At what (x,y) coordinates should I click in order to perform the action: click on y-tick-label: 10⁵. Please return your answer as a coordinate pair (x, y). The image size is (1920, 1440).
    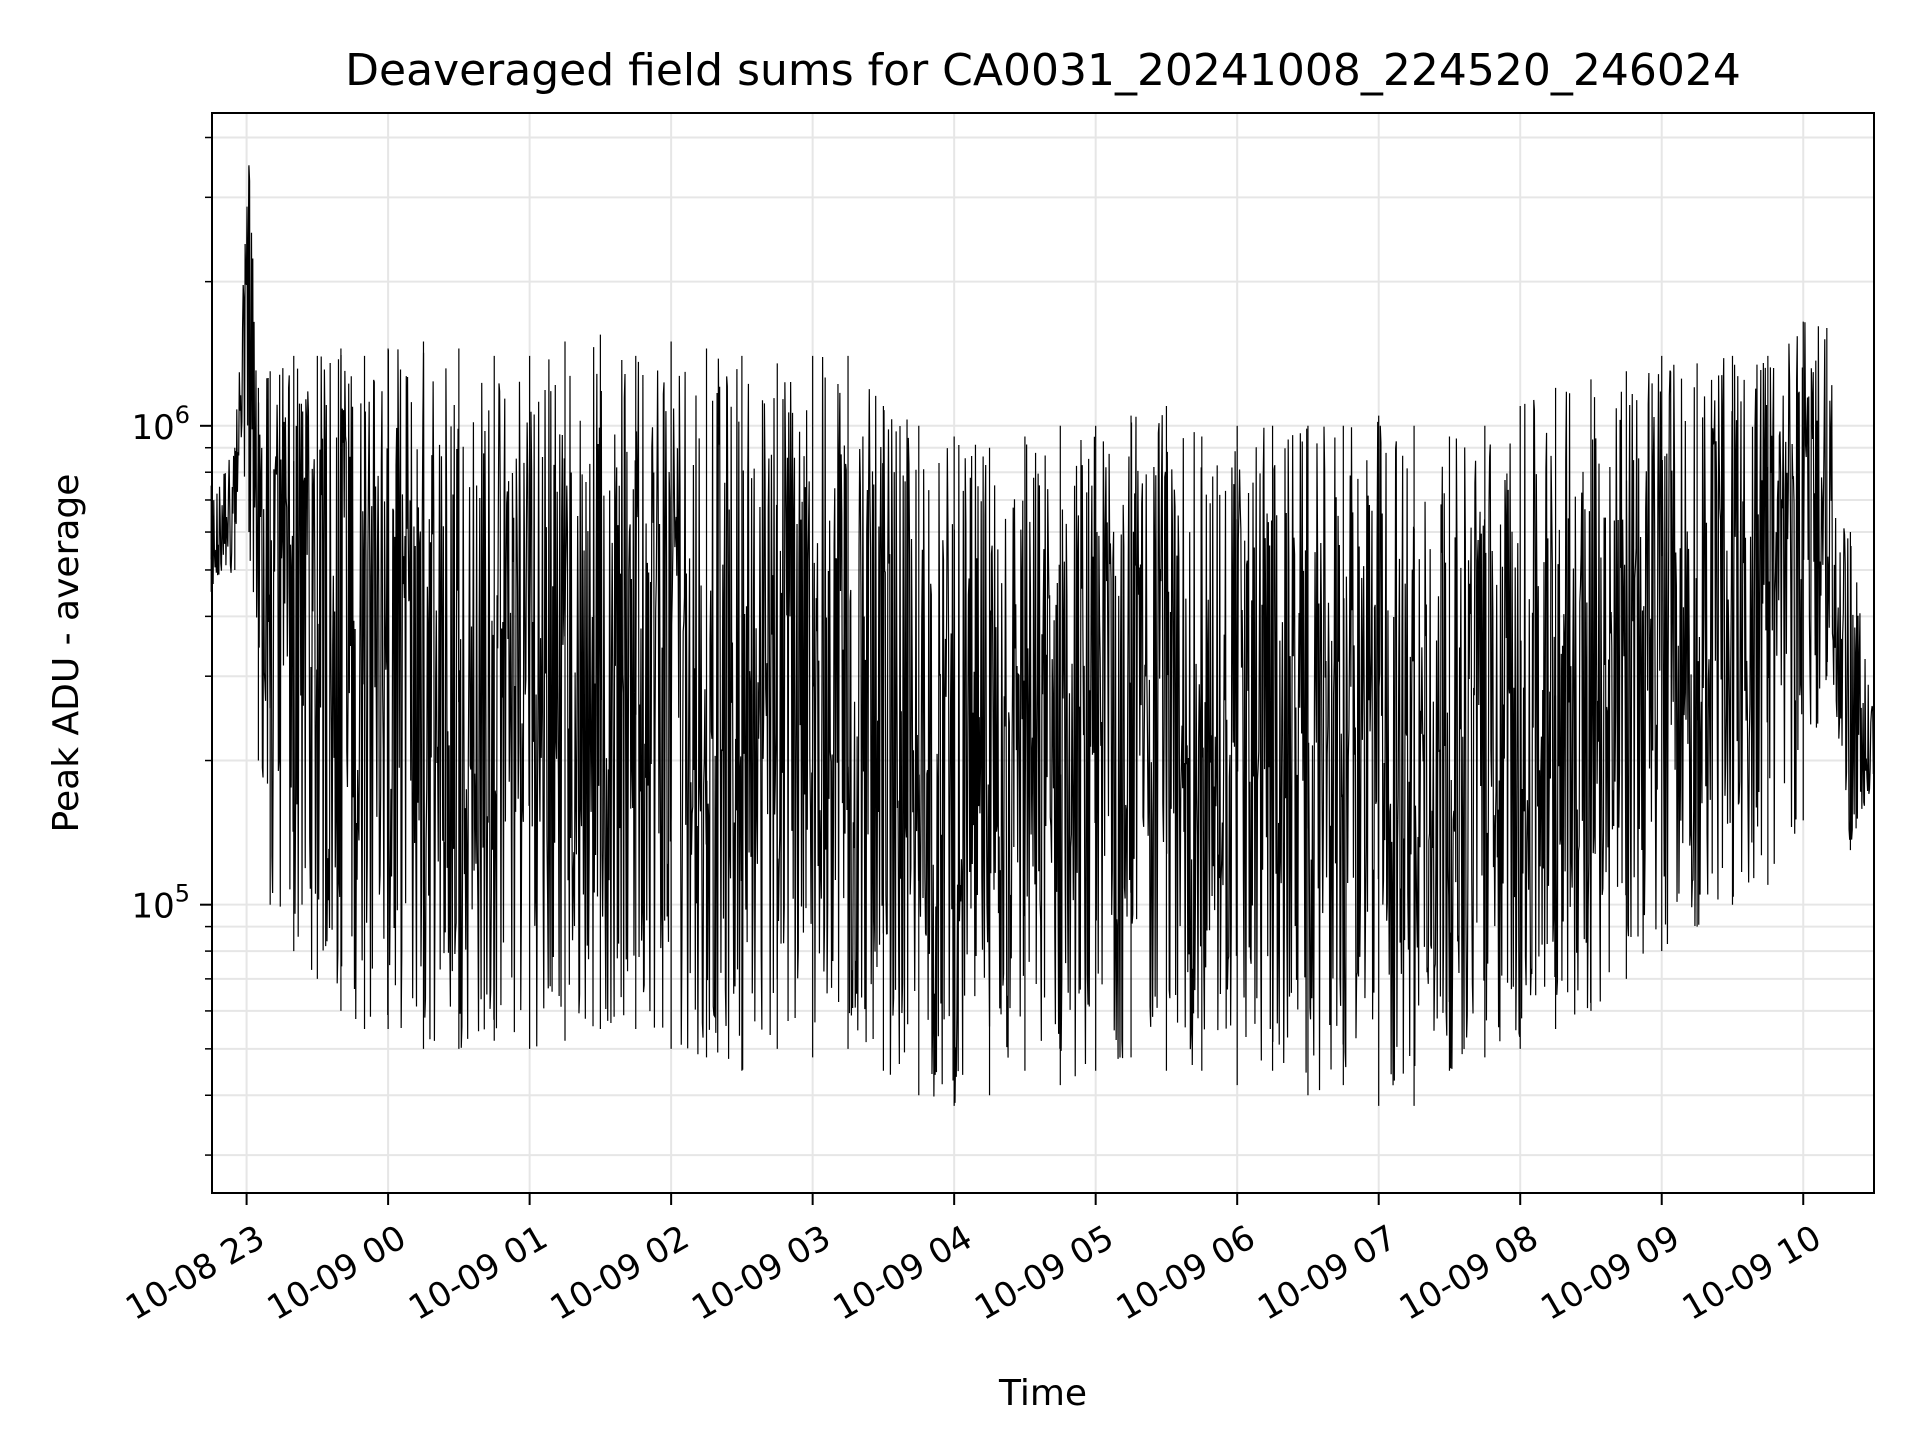
    Looking at the image, I should click on (160, 903).